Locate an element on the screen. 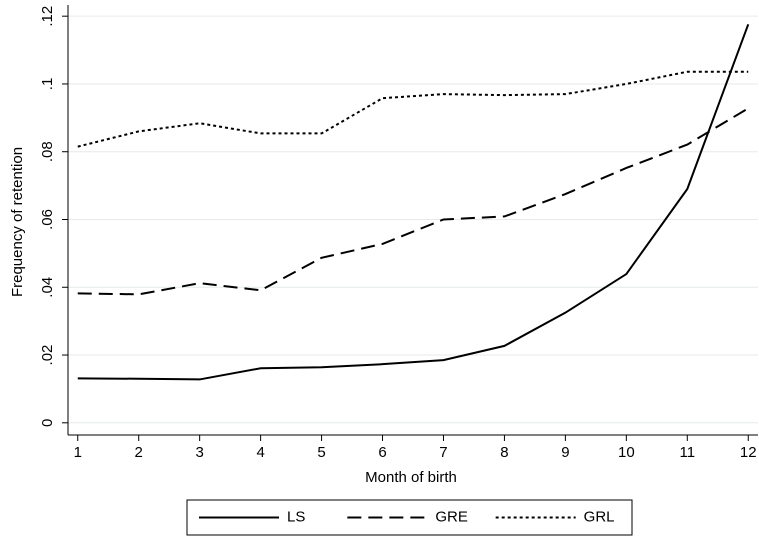  x-tick-label: 9 is located at coordinates (565, 452).